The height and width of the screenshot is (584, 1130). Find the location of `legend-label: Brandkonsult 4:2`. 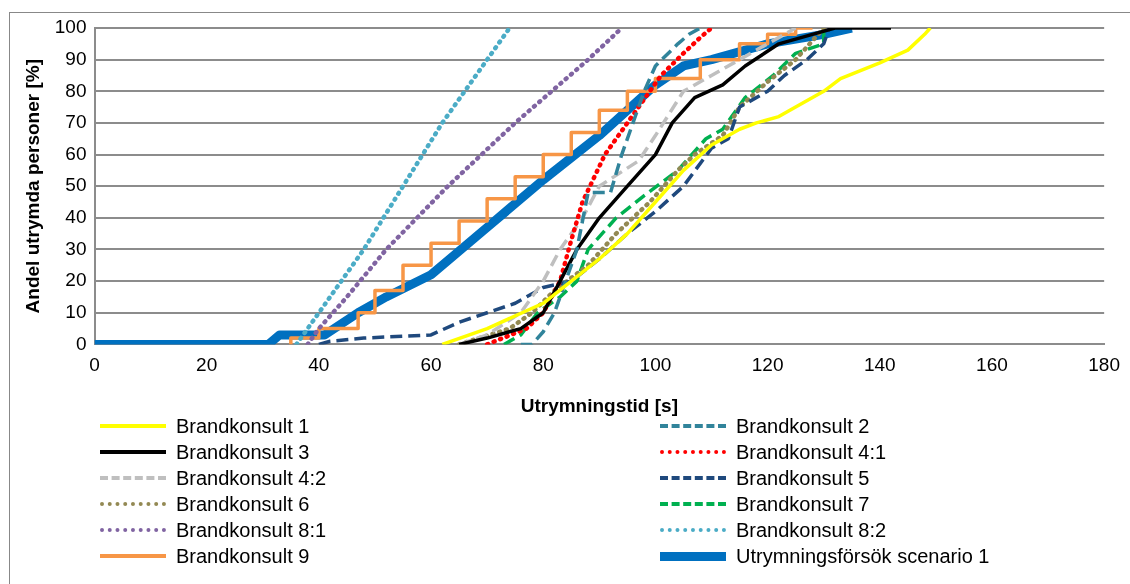

legend-label: Brandkonsult 4:2 is located at coordinates (251, 478).